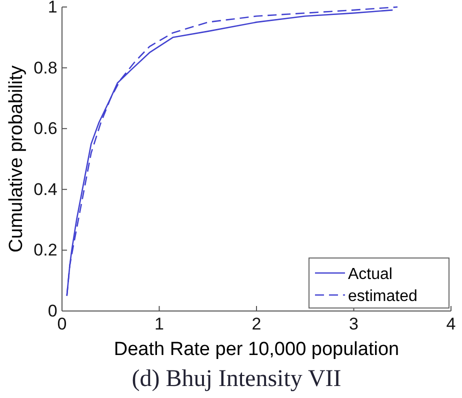  I want to click on y-axis-title: Cumulative probability, so click(16, 158).